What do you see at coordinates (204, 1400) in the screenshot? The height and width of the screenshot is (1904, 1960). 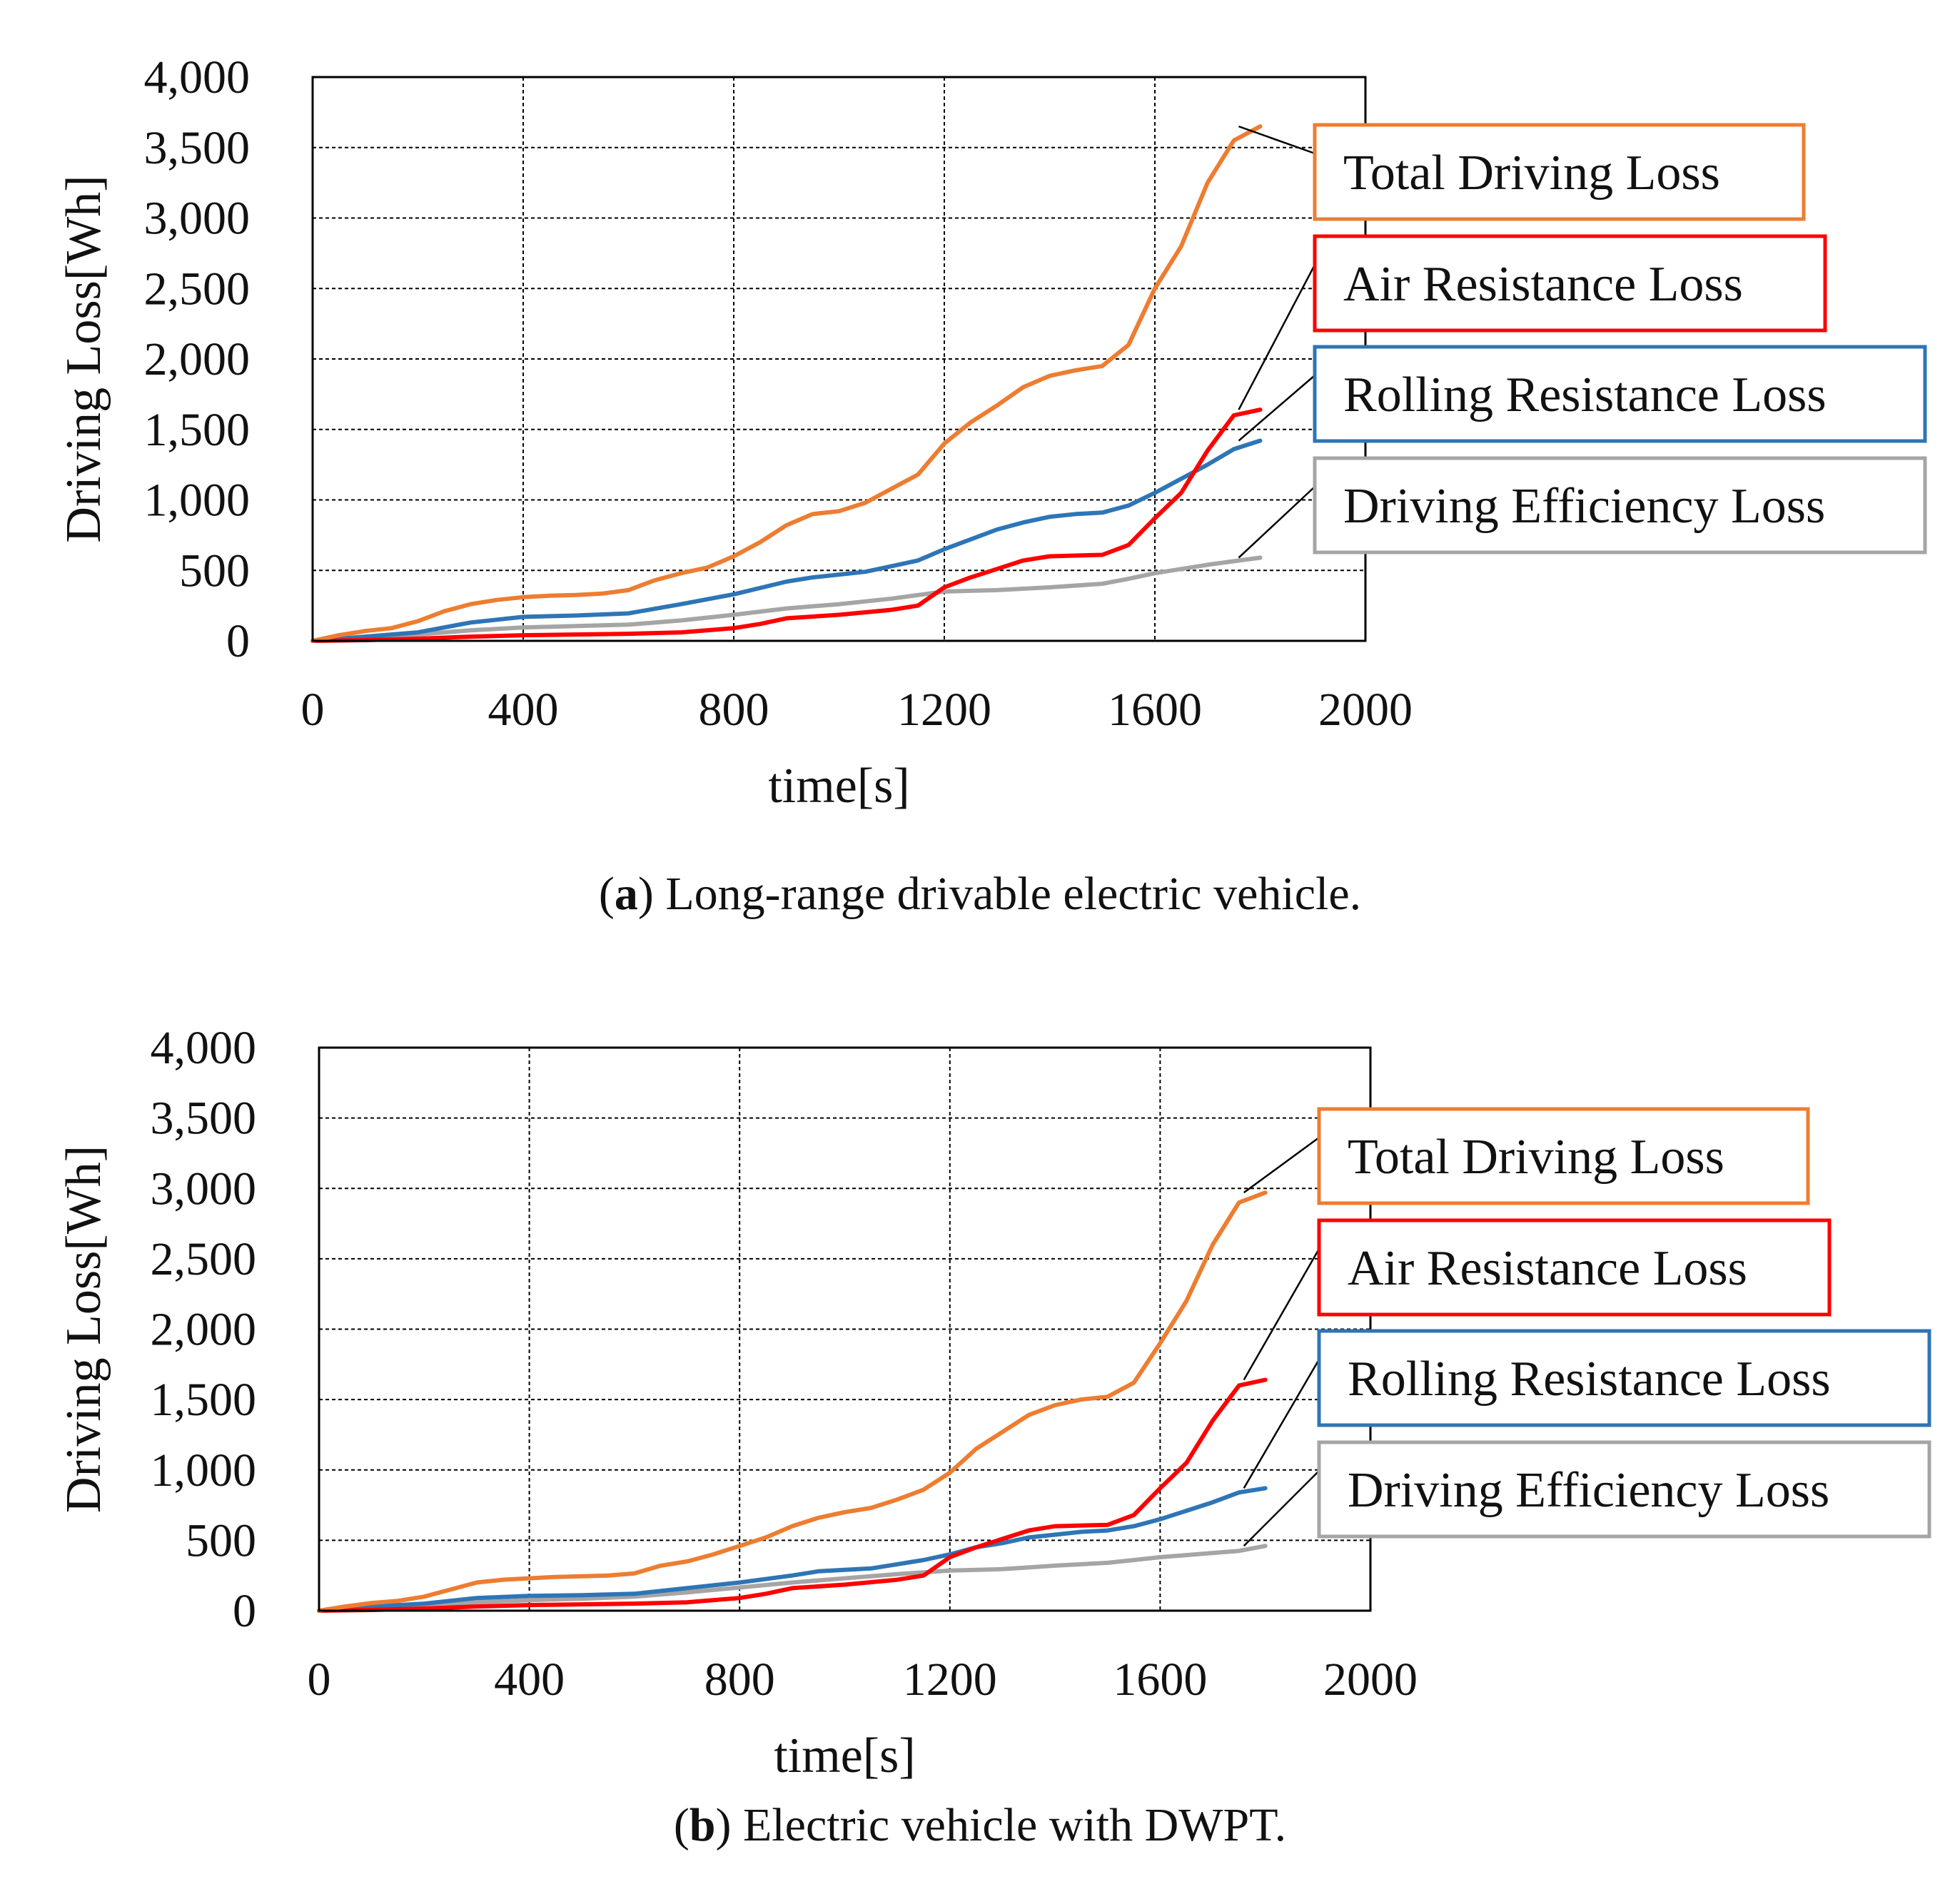 I see `pb-y-tick-label-3: 1,500` at bounding box center [204, 1400].